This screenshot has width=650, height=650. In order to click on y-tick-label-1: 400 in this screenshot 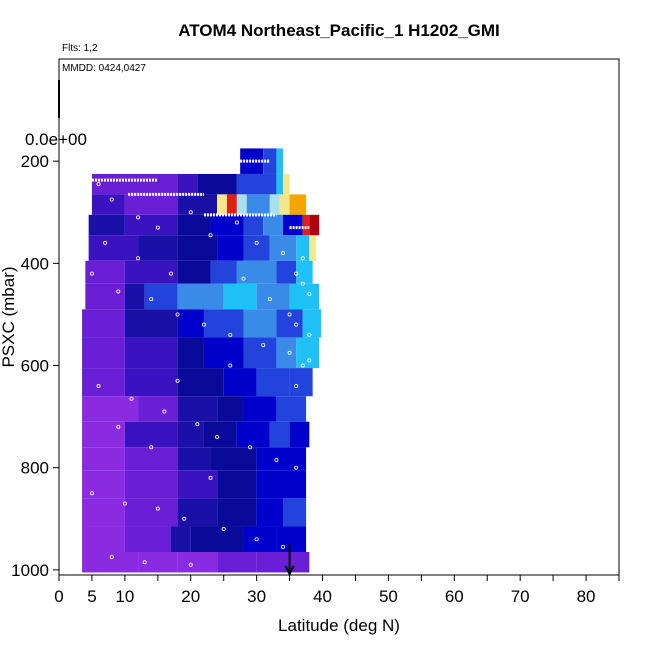, I will do `click(35, 263)`.